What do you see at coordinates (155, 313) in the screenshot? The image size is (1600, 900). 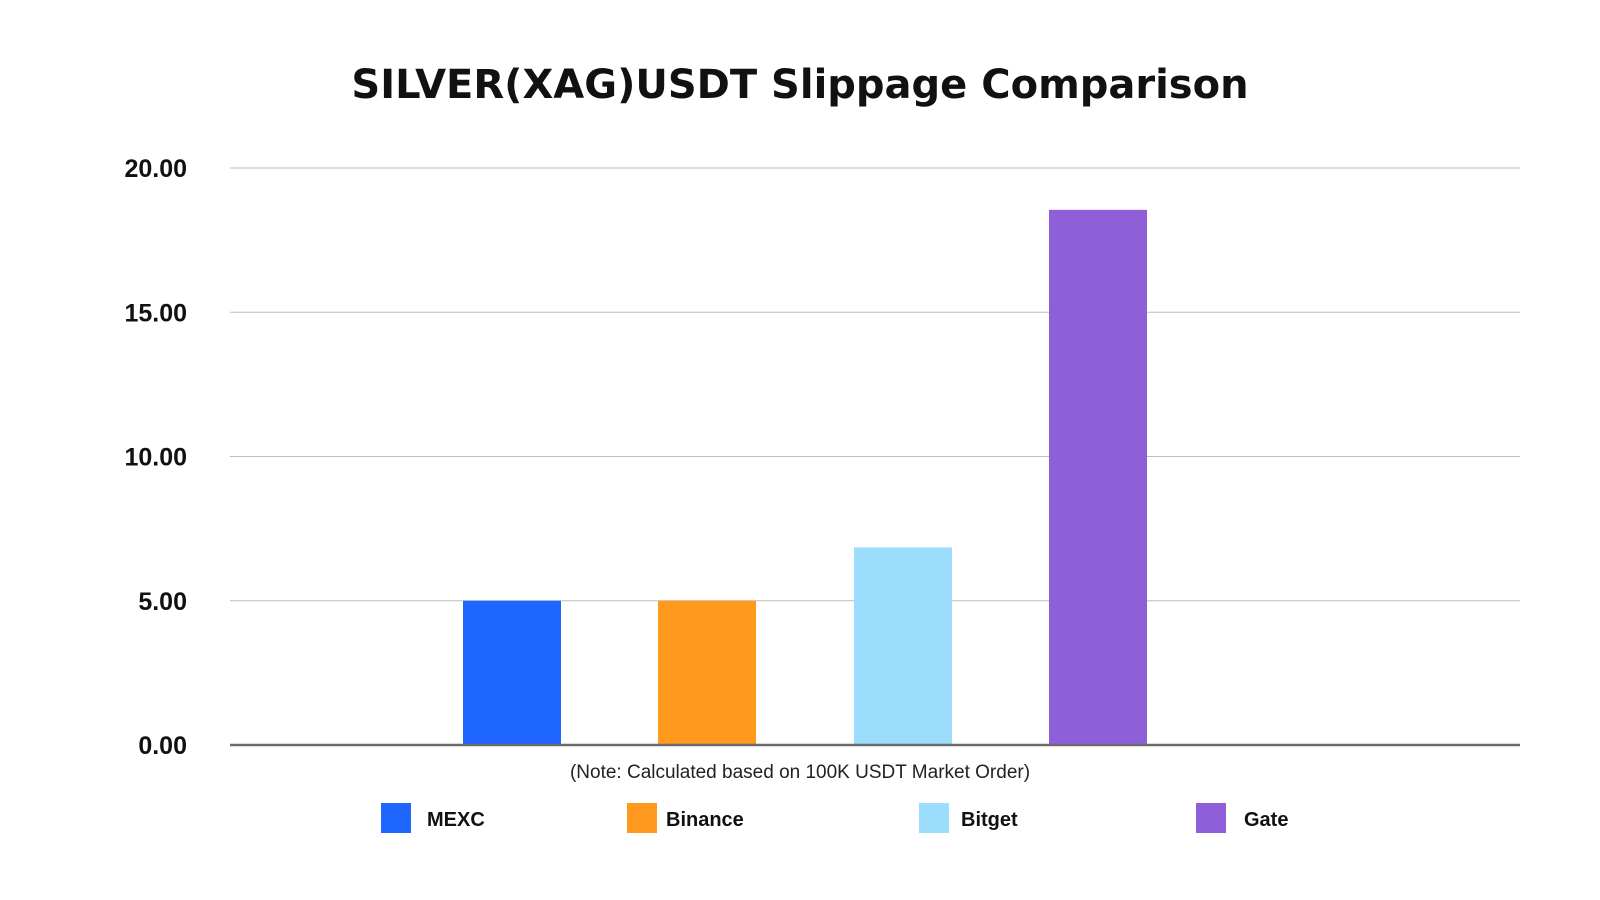 I see `y-tick-label: 15.00` at bounding box center [155, 313].